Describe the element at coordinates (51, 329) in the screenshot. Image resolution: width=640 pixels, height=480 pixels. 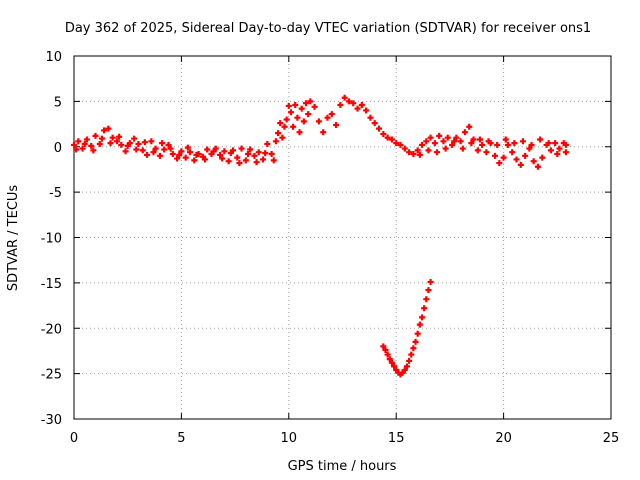
I see `y-tick-label: -20` at that location.